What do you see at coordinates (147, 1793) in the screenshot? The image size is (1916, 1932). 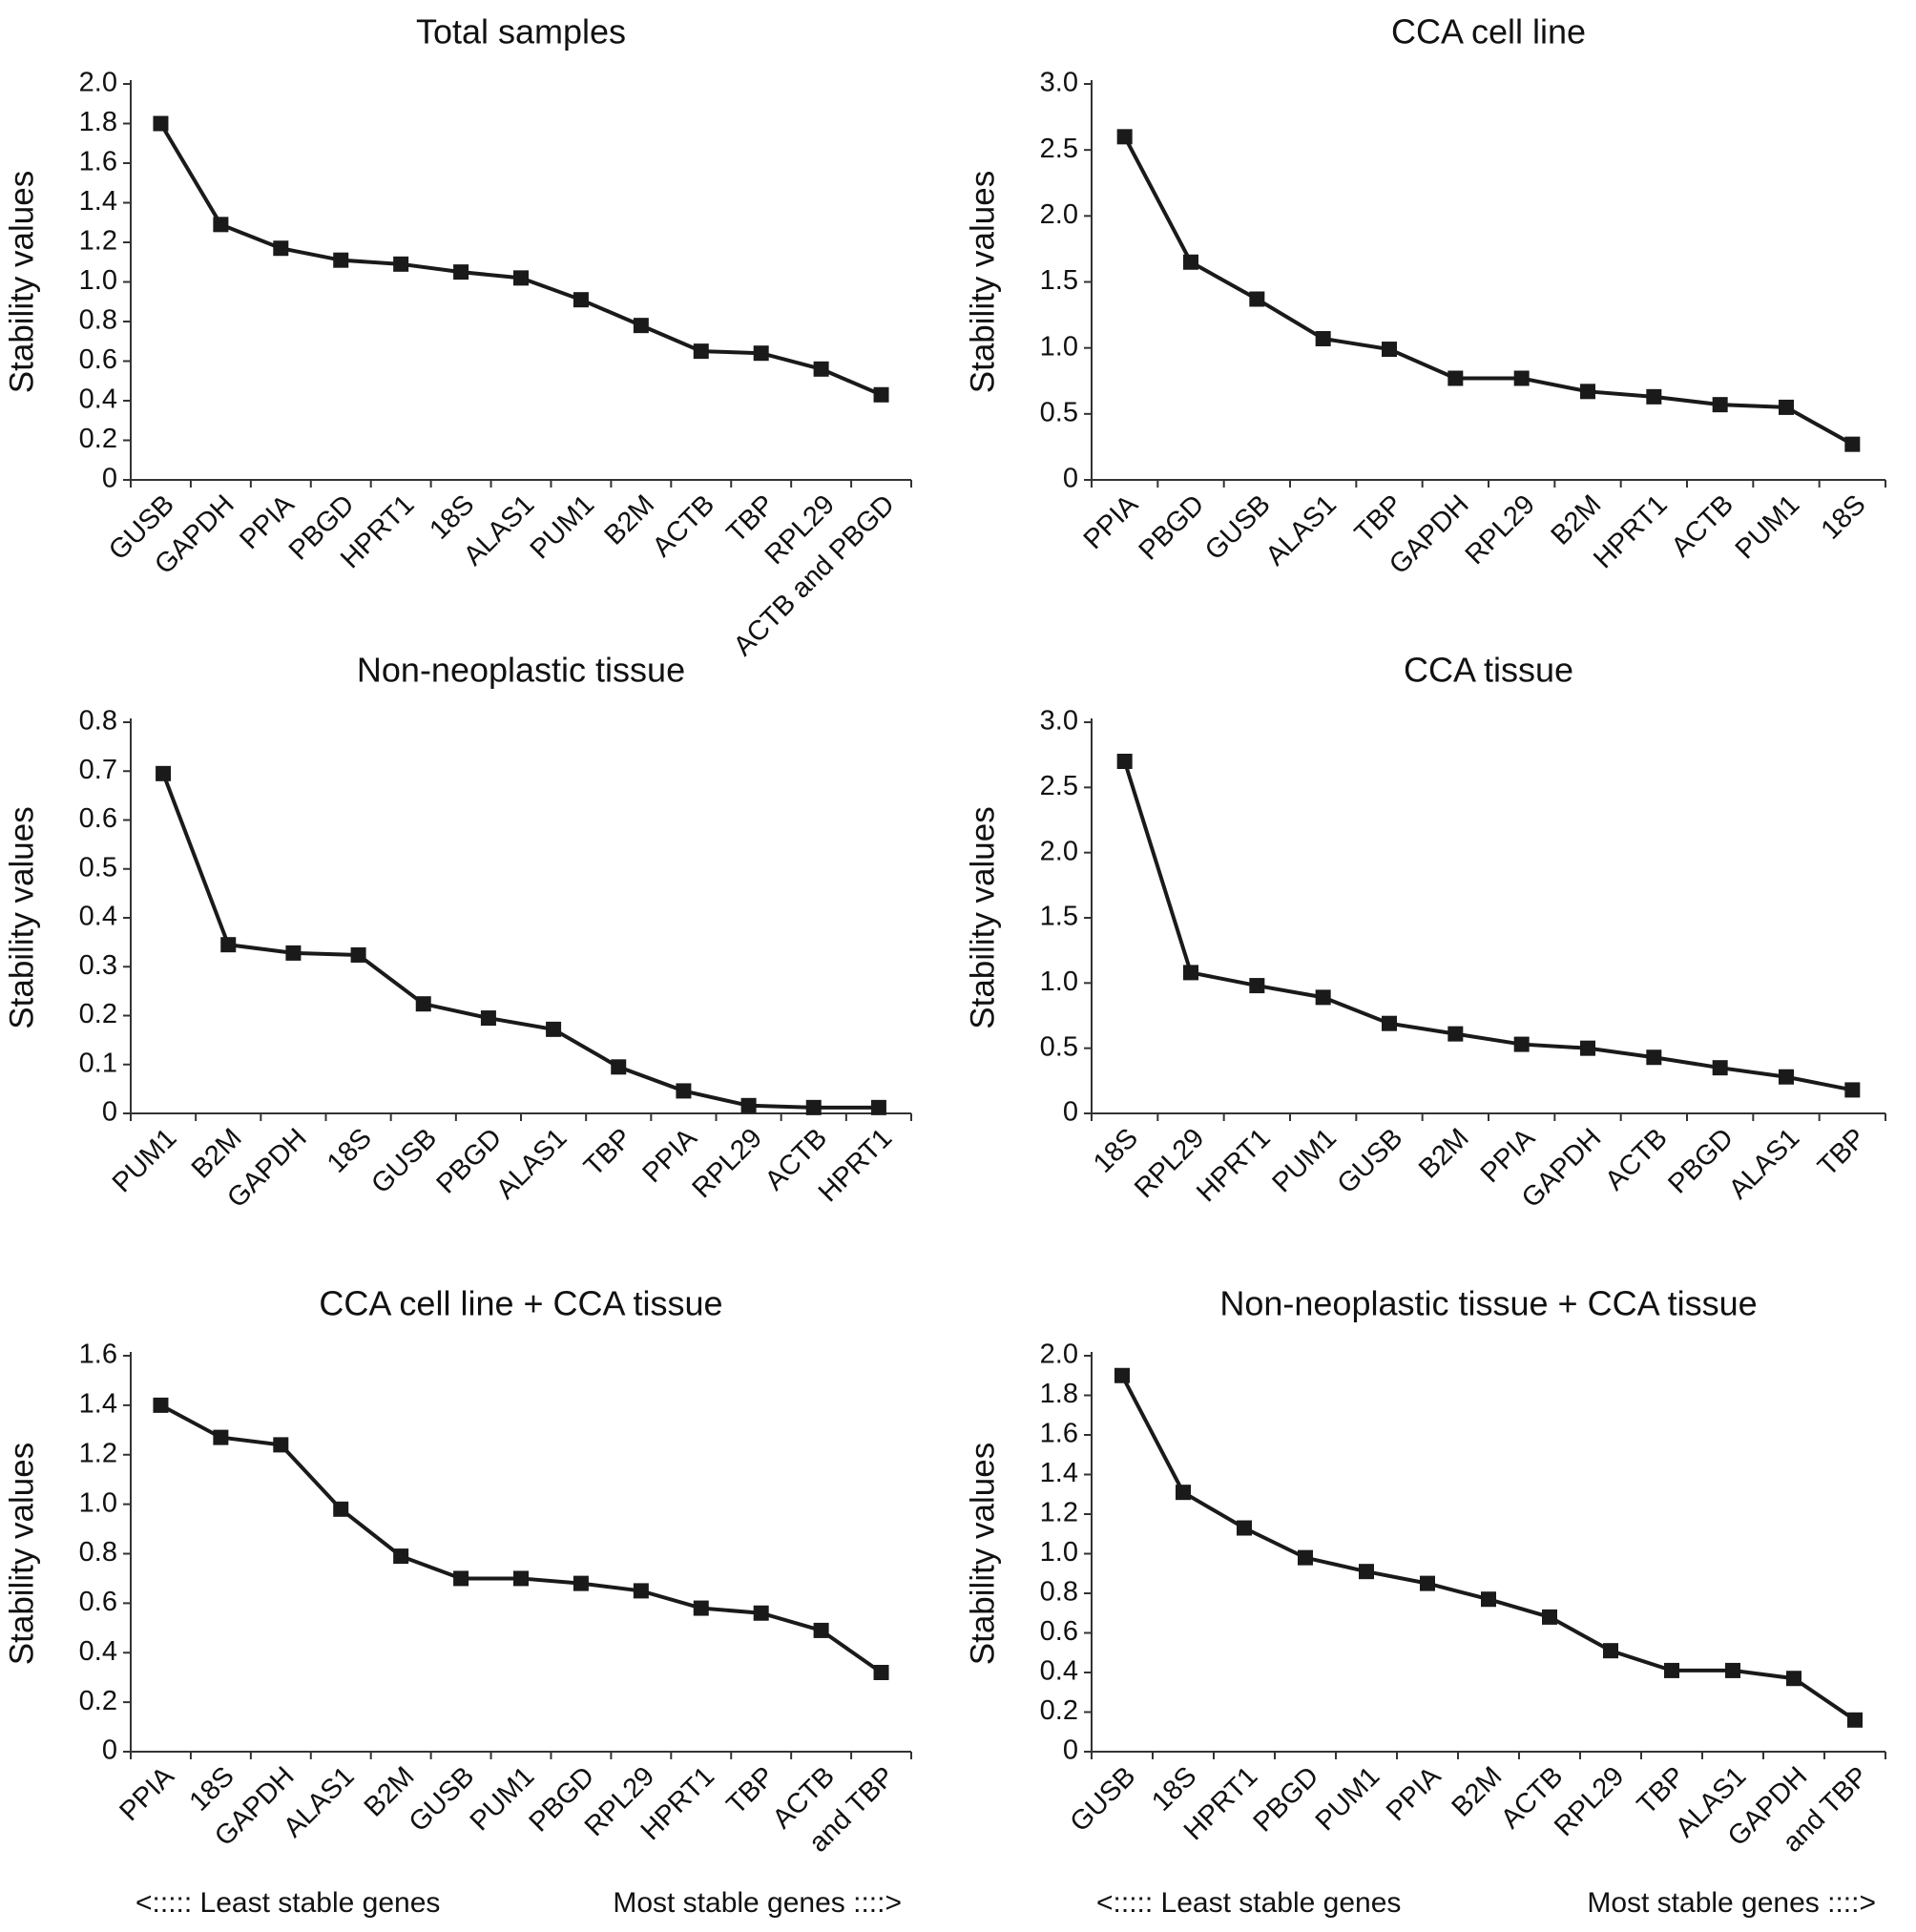 I see `x-tick-label: PPIA` at bounding box center [147, 1793].